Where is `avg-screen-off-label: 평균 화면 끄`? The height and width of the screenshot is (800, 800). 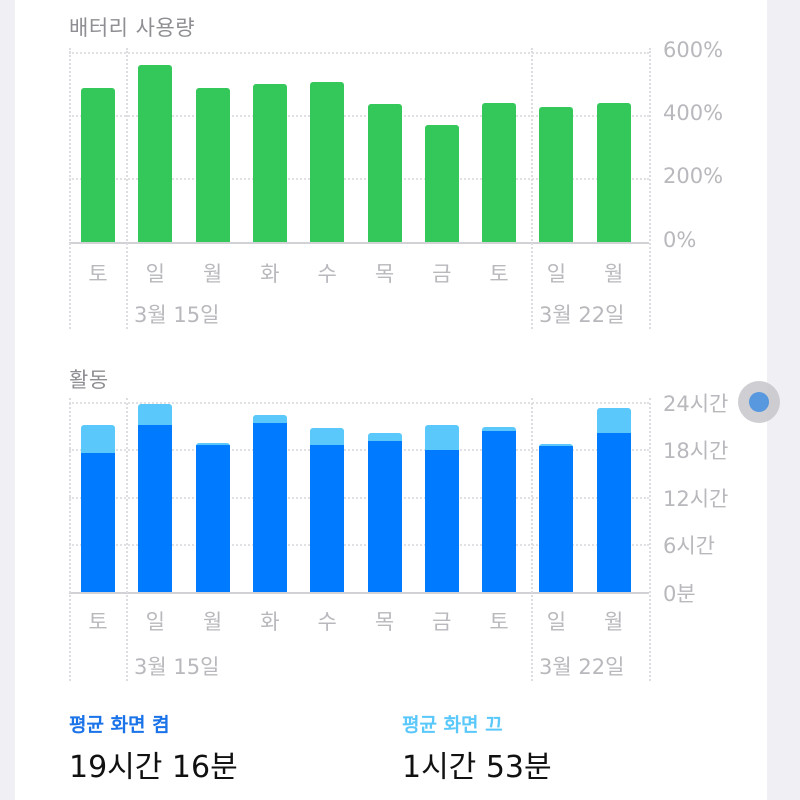
avg-screen-off-label: 평균 화면 끄 is located at coordinates (452, 725).